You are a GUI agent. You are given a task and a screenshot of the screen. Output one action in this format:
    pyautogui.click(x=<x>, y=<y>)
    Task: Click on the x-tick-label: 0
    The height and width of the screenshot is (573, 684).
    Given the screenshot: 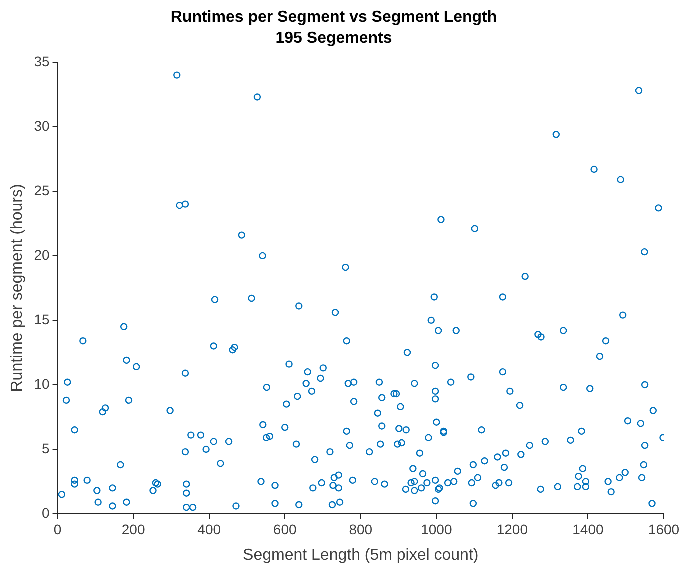 What is the action you would take?
    pyautogui.click(x=58, y=529)
    